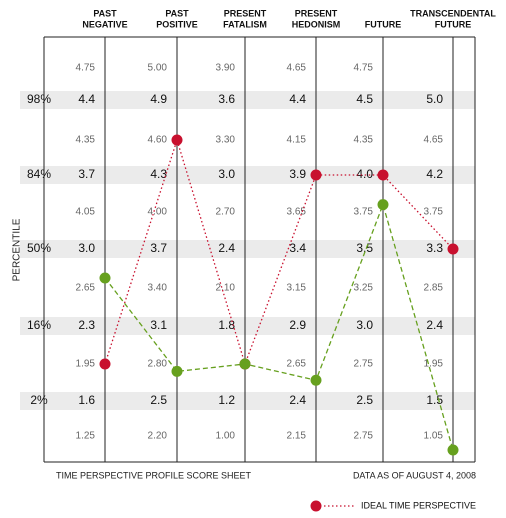  What do you see at coordinates (158, 212) in the screenshot?
I see `tick-label: 4.00` at bounding box center [158, 212].